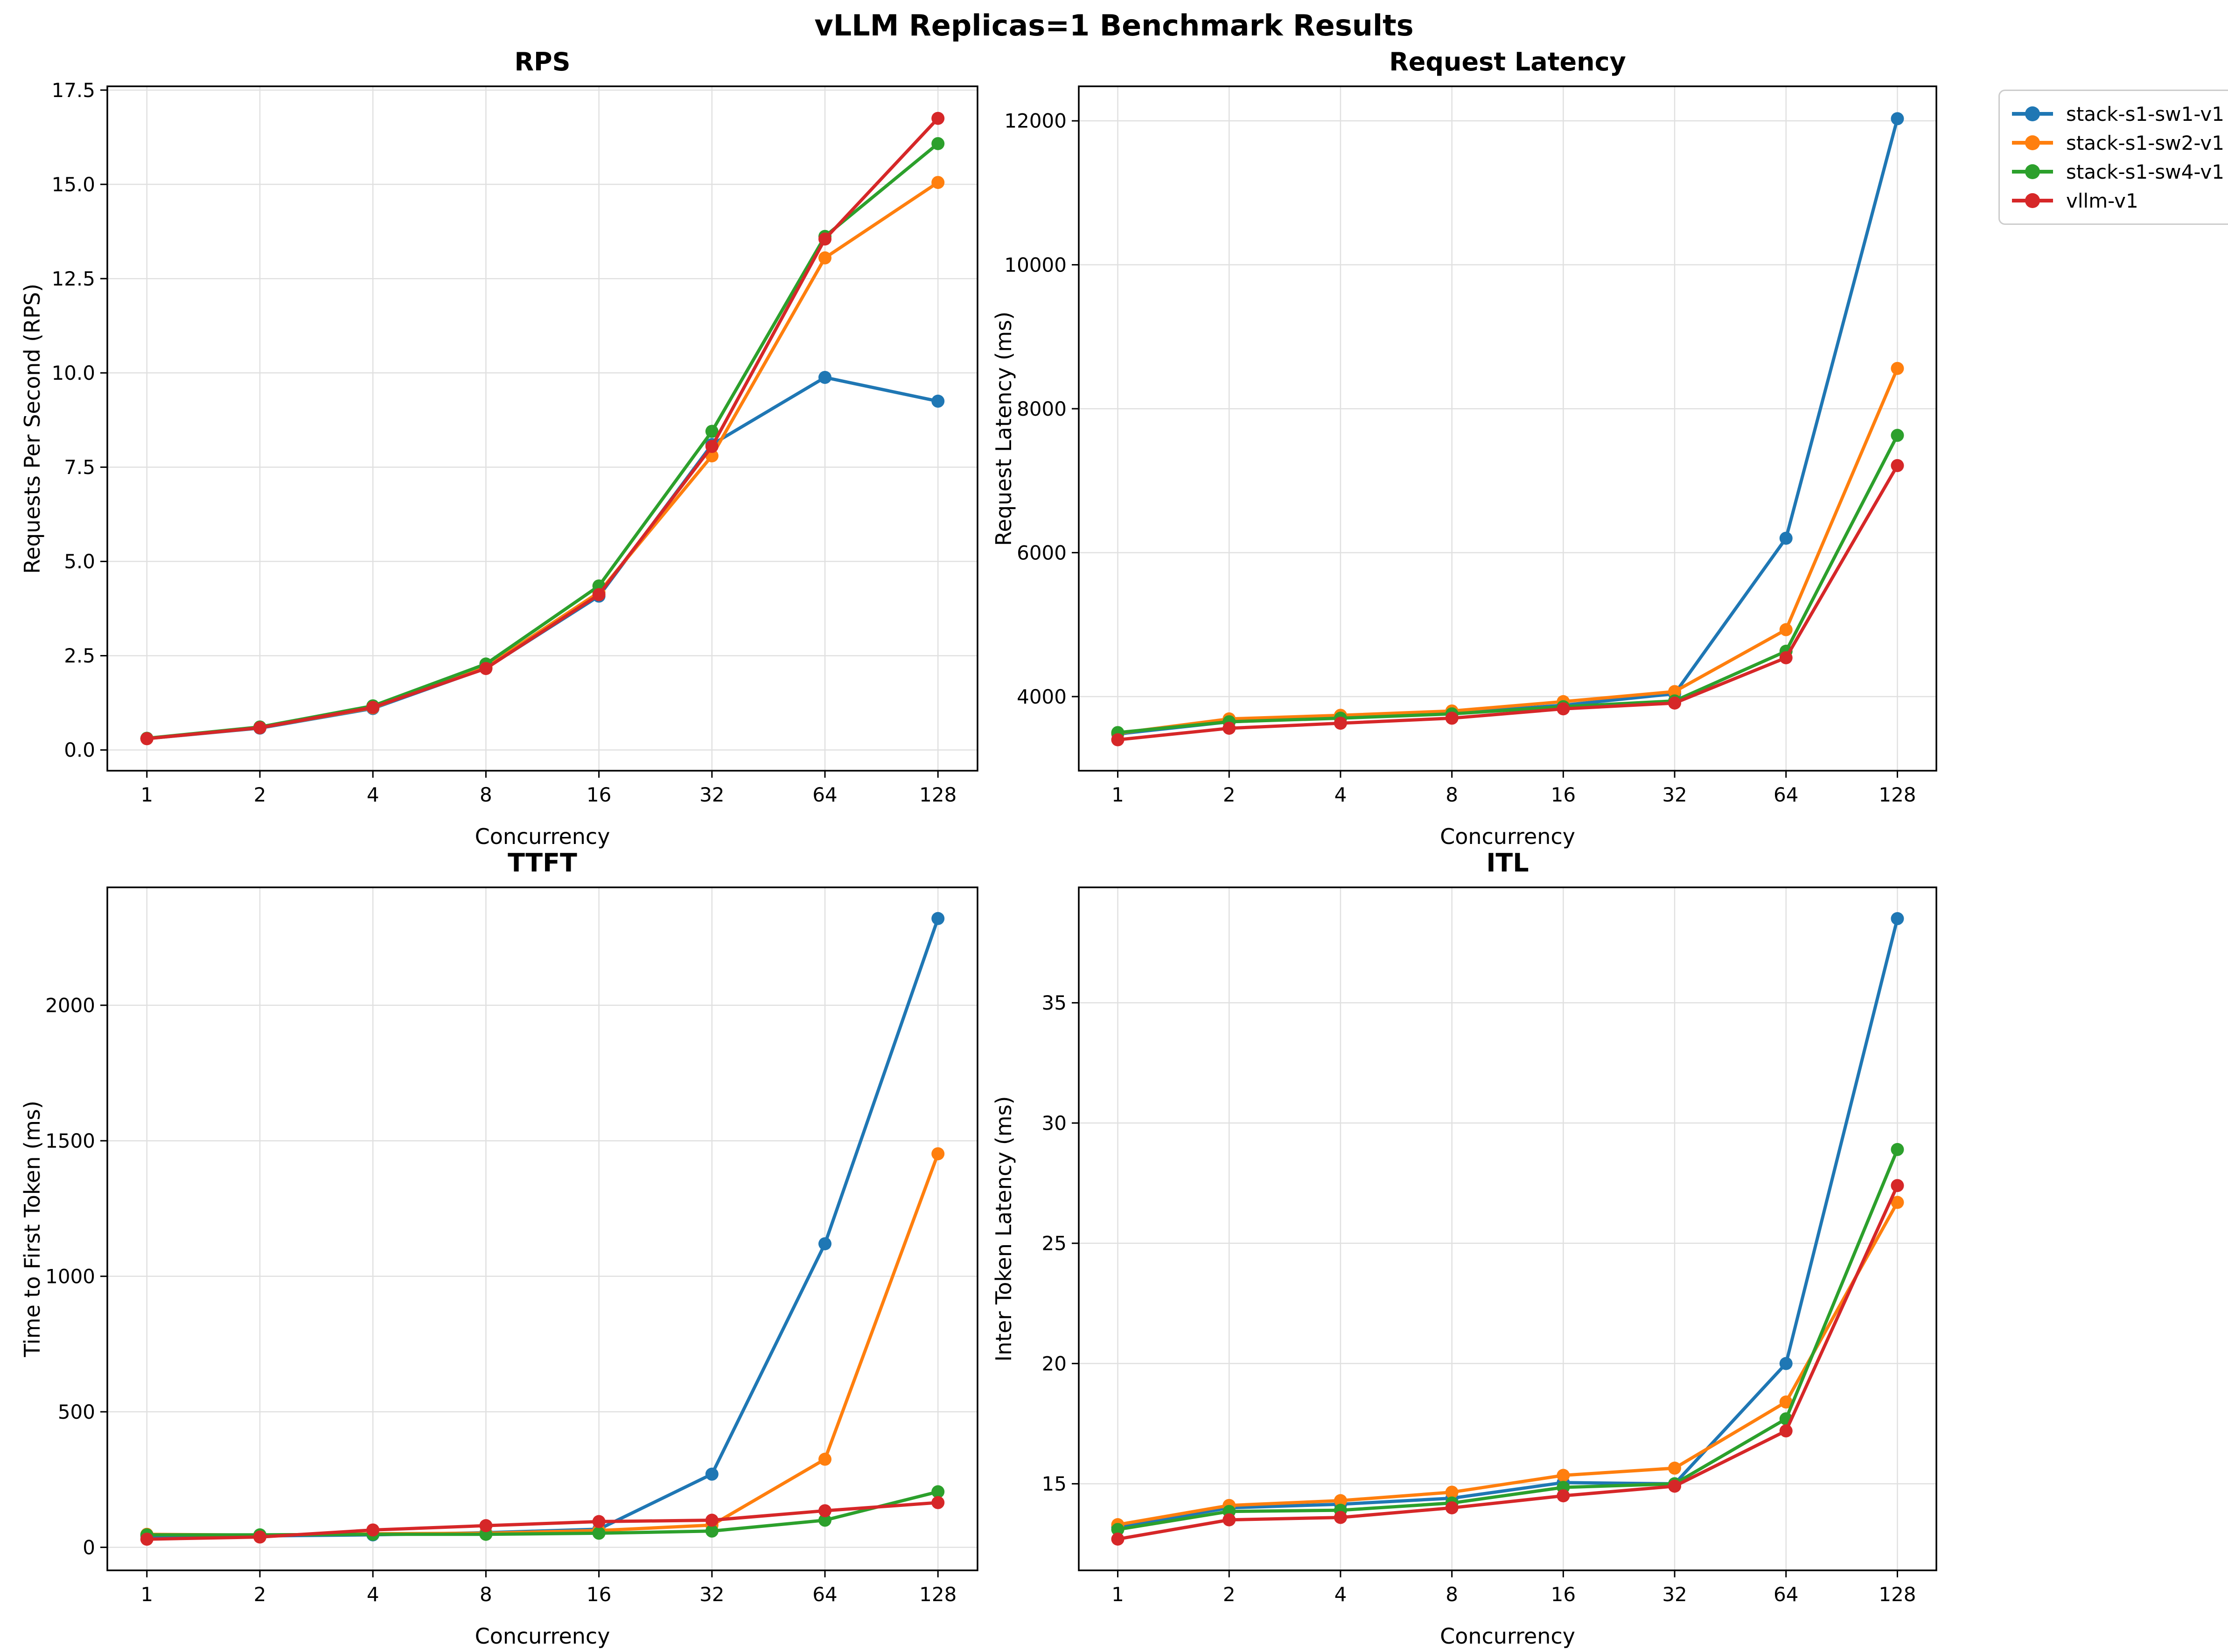  I want to click on x-axis-label-request-latency: Concurrency, so click(1507, 837).